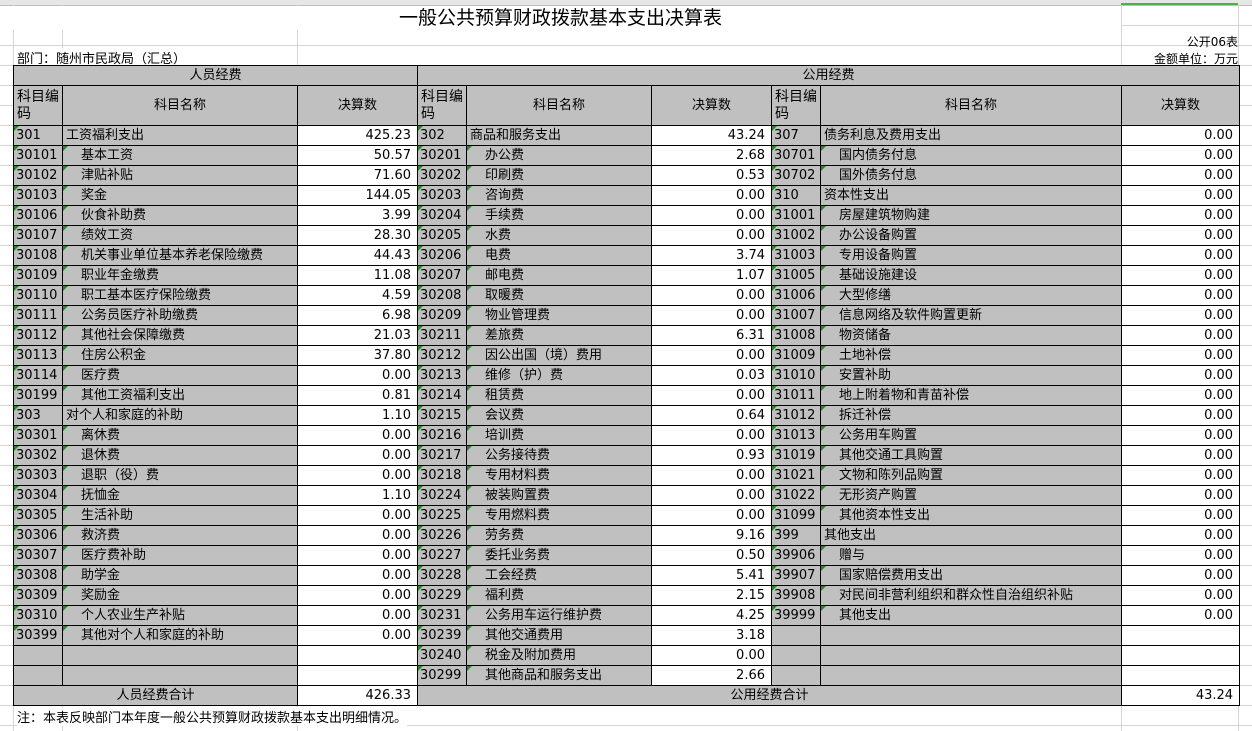 The height and width of the screenshot is (731, 1252). Describe the element at coordinates (559, 635) in the screenshot. I see `subject-name-cell: 其他交通费用` at that location.